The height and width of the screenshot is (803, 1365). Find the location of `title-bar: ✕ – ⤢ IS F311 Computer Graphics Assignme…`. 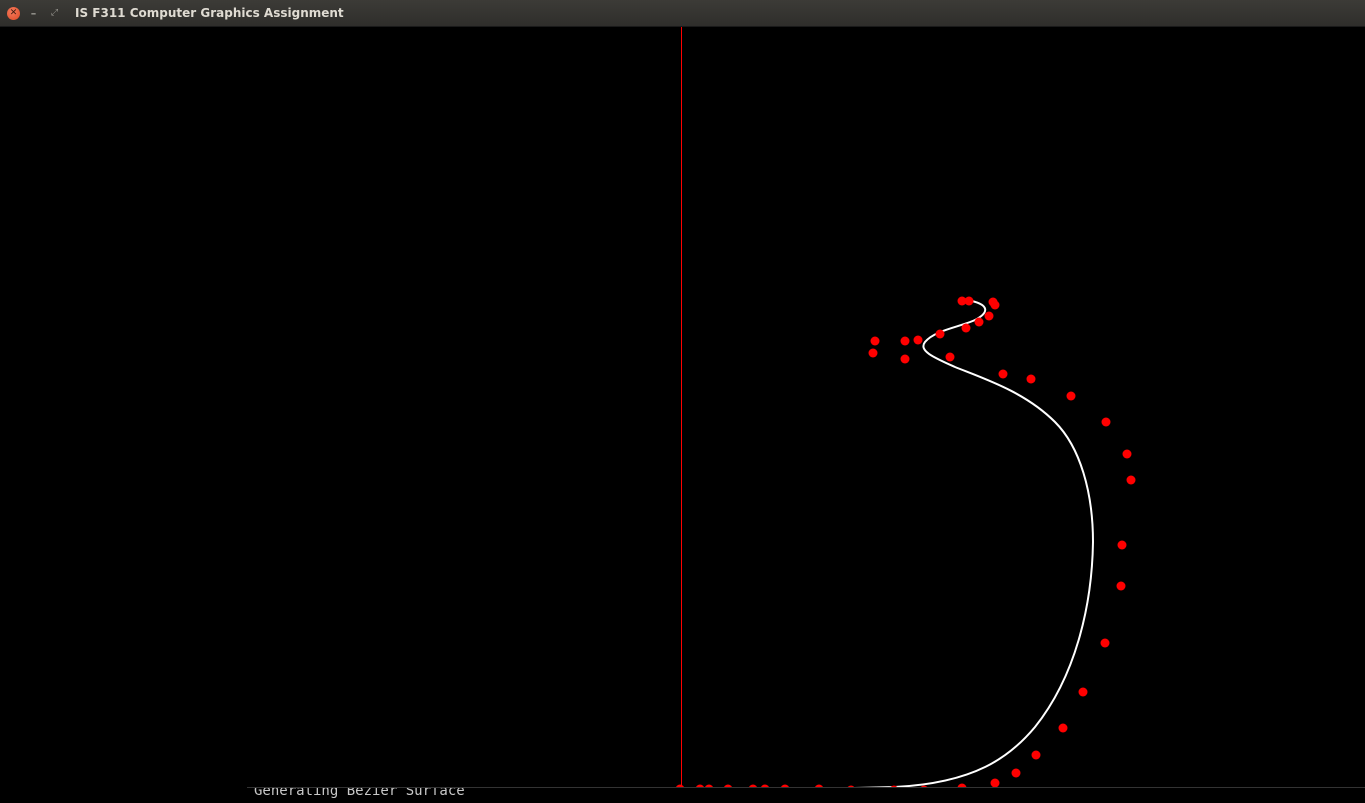

title-bar: ✕ – ⤢ IS F311 Computer Graphics Assignme… is located at coordinates (682, 13).